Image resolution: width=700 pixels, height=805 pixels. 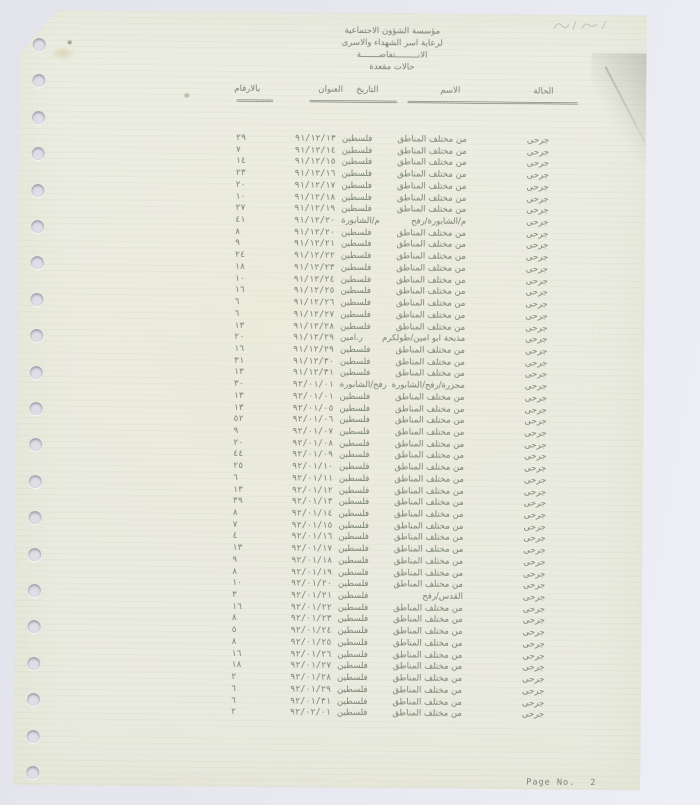 What do you see at coordinates (313, 431) in the screenshot?
I see `cell-date: ٩٢/٠١/٠٧` at bounding box center [313, 431].